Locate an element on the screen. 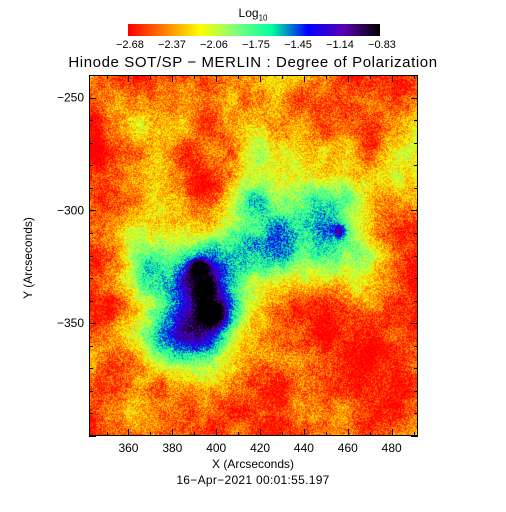 The height and width of the screenshot is (512, 506). colorbar-tick-4: −1.75 is located at coordinates (256, 45).